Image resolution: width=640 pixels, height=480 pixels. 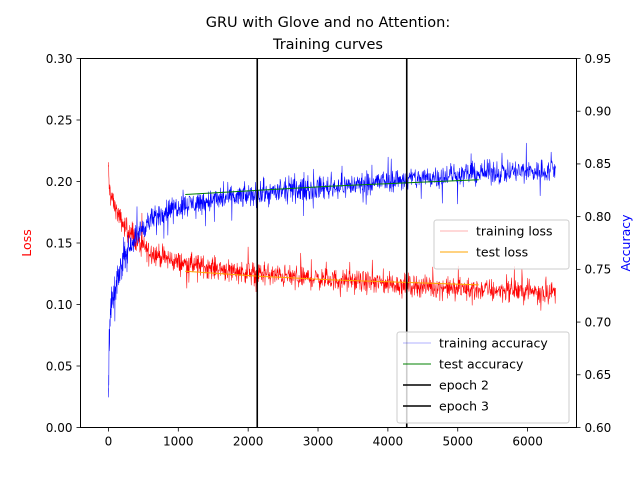 I want to click on y-right-tick-label: 0.70, so click(x=598, y=322).